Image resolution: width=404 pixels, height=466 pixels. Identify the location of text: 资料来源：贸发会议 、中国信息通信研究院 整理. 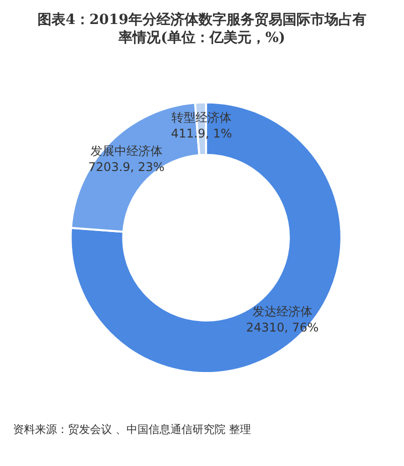
(132, 429).